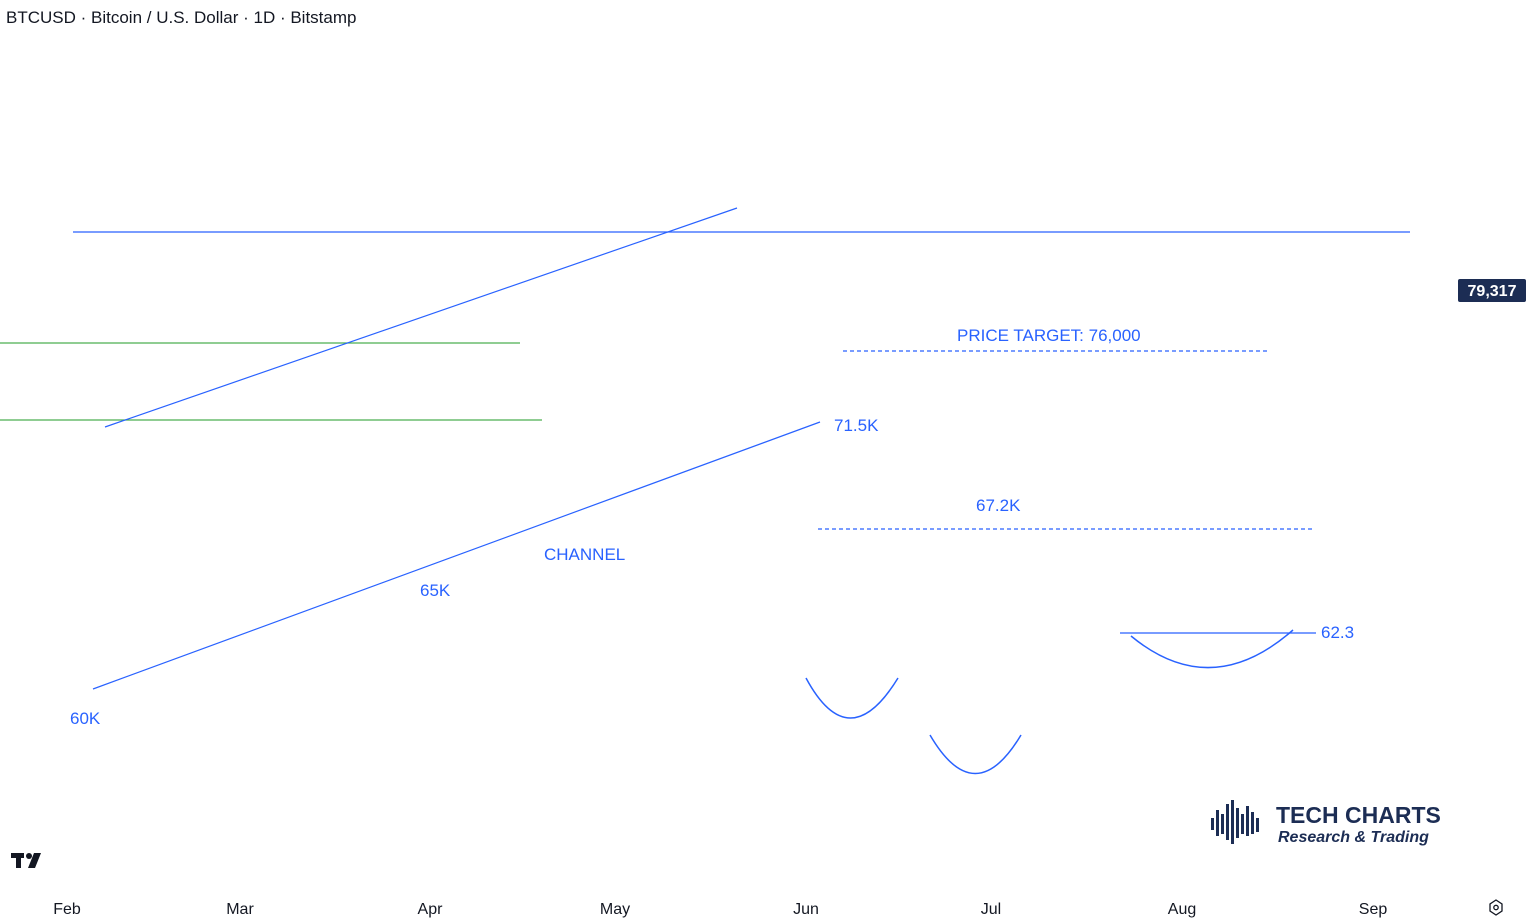 The image size is (1532, 924). Describe the element at coordinates (991, 909) in the screenshot. I see `x-tick-label: Jul` at that location.